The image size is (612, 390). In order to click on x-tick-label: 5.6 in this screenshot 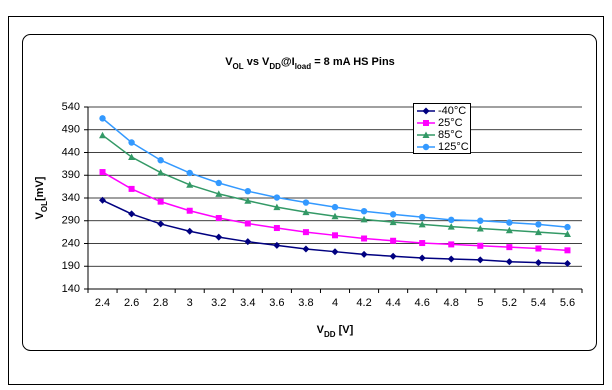, I will do `click(567, 303)`.